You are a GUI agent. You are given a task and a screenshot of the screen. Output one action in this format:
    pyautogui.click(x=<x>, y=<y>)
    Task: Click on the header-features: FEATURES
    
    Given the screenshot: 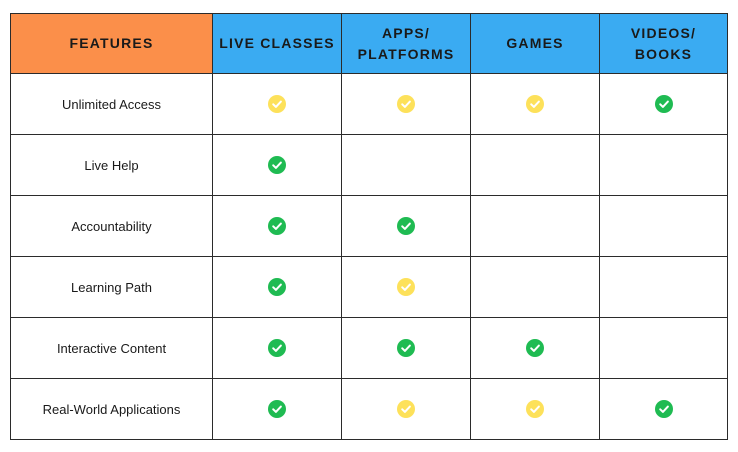 What is the action you would take?
    pyautogui.click(x=111, y=43)
    